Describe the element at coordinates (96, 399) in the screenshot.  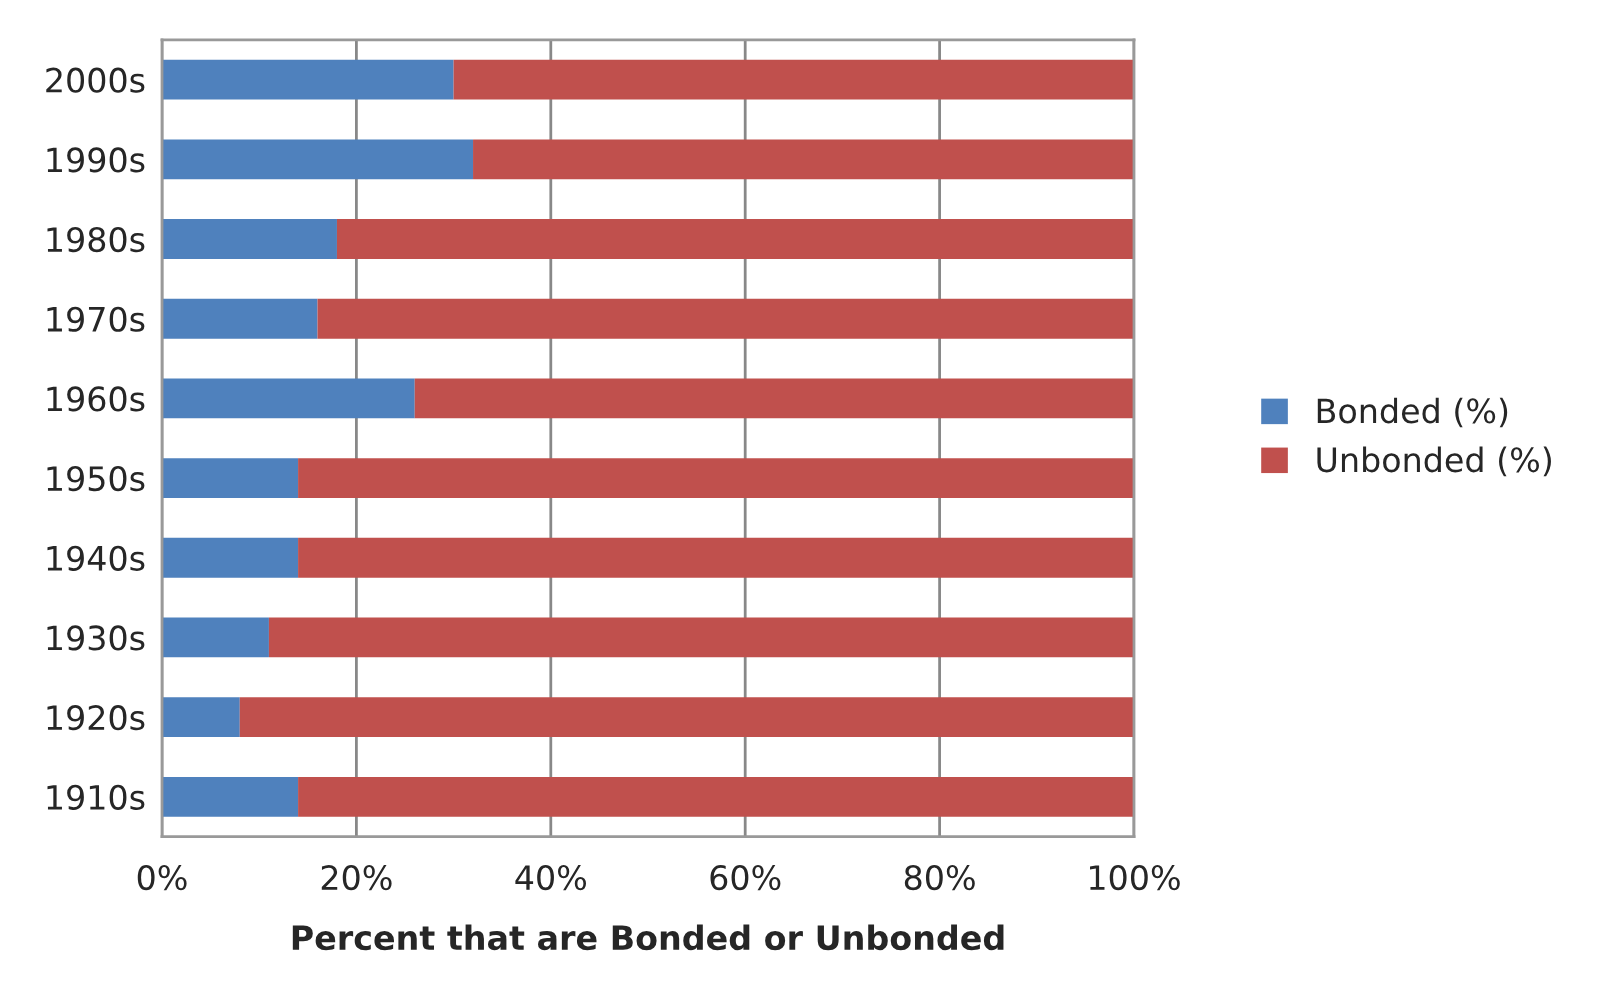
I see `y-tick-label: 1960s` at that location.